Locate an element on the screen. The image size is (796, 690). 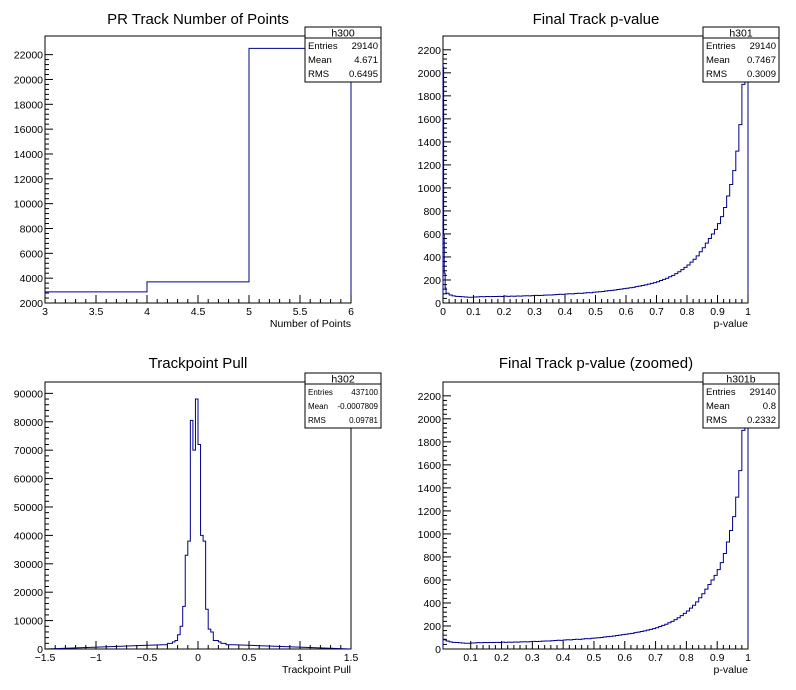
y-tick-label: 1200 is located at coordinates (430, 512).